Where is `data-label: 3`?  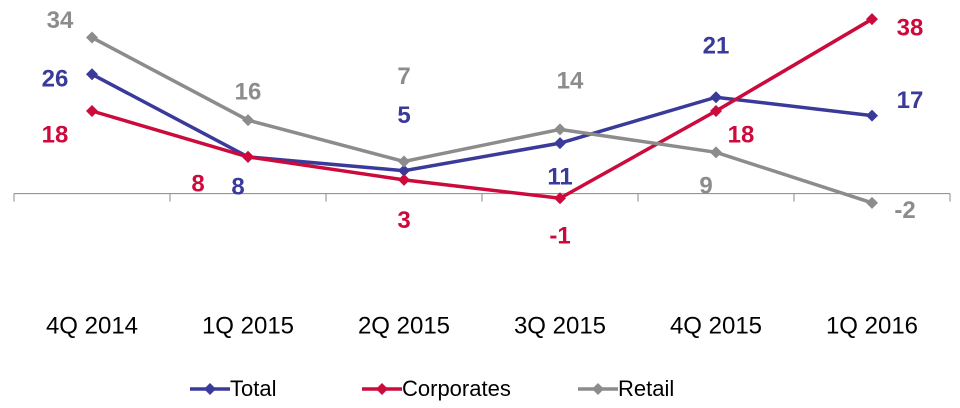 data-label: 3 is located at coordinates (403, 220).